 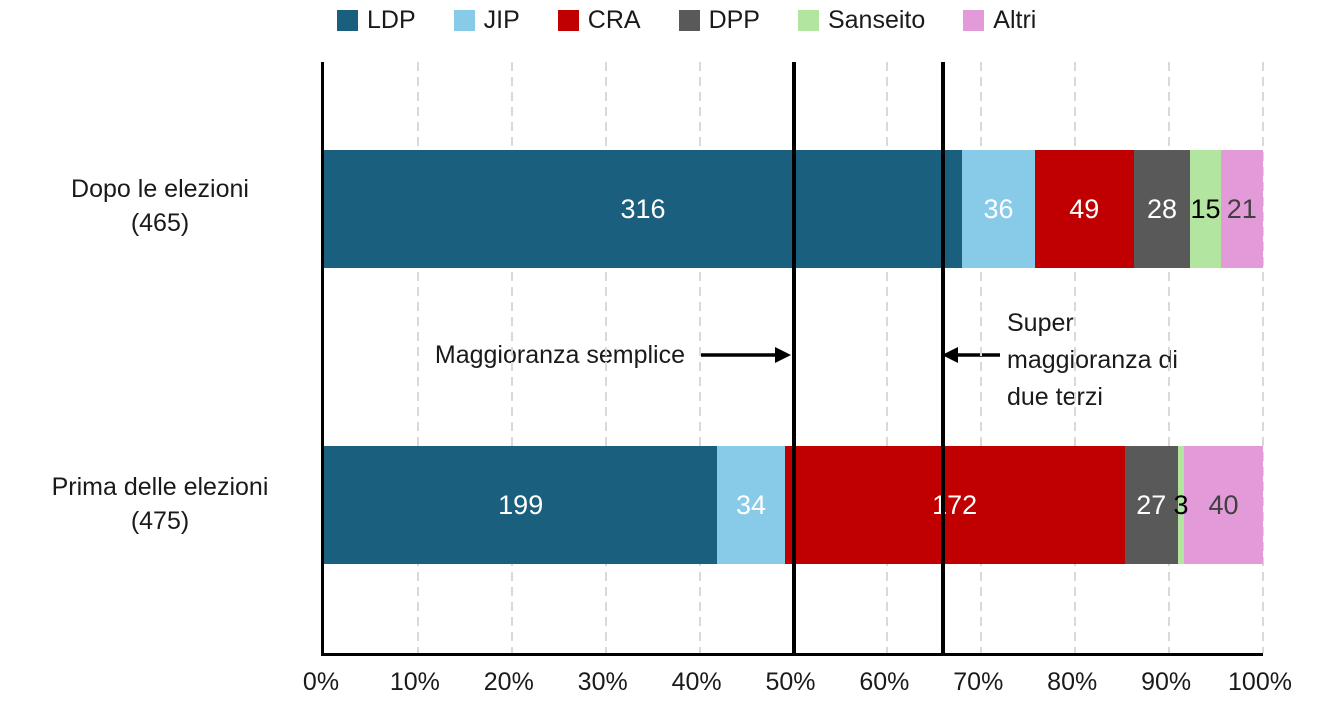 What do you see at coordinates (1055, 397) in the screenshot?
I see `annotation-super-majority-line3: due terzi` at bounding box center [1055, 397].